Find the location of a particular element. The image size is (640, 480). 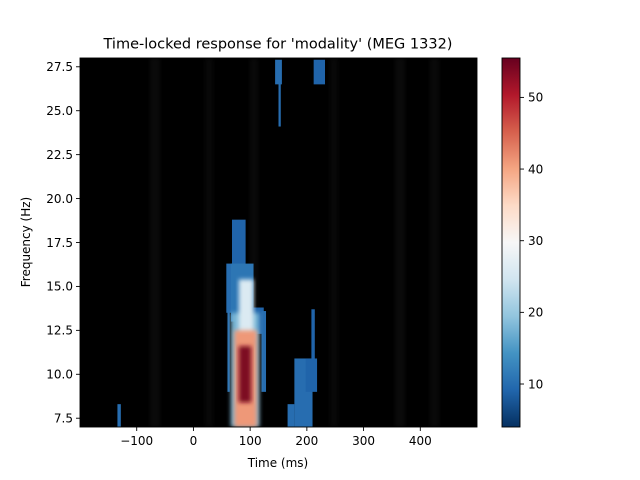

x-tick-label-0: −100 is located at coordinates (136, 441).